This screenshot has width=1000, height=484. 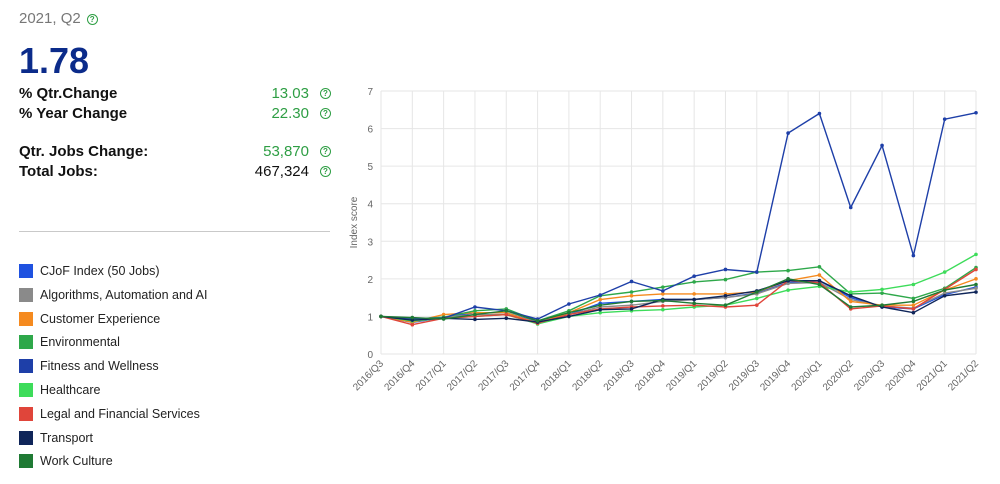 What do you see at coordinates (100, 318) in the screenshot?
I see `legend-label: Customer Experience` at bounding box center [100, 318].